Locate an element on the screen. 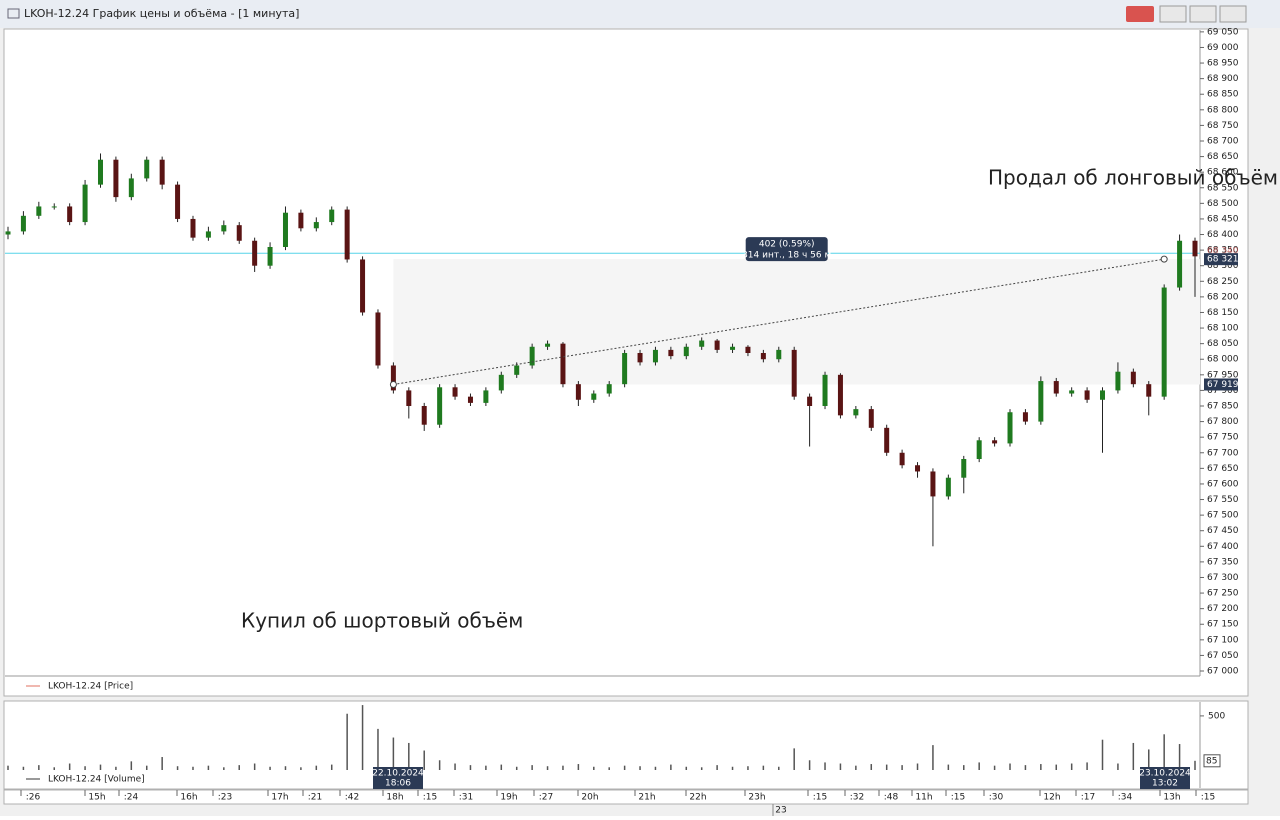 The height and width of the screenshot is (820, 1280). time-label: :23 is located at coordinates (225, 798).